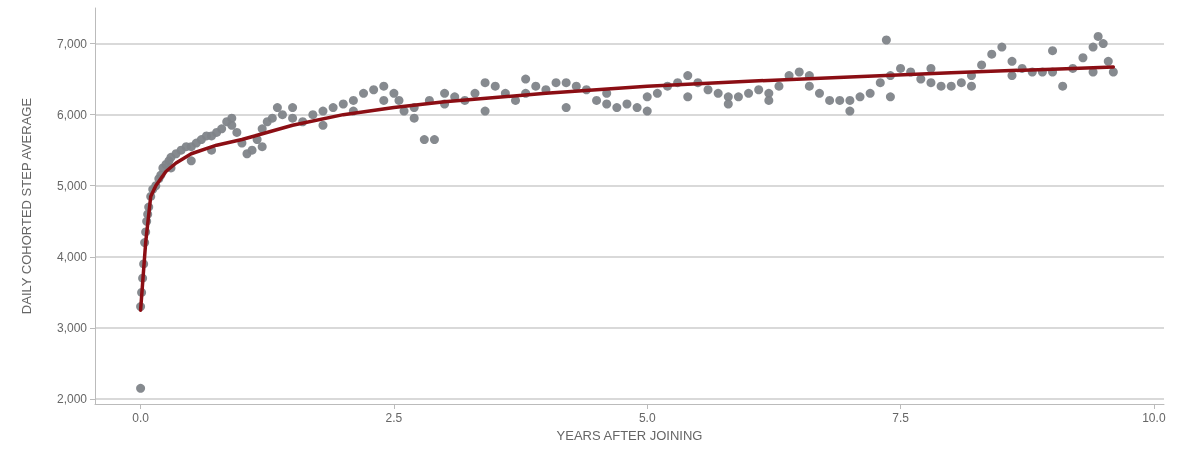 This screenshot has width=1182, height=454. Describe the element at coordinates (141, 418) in the screenshot. I see `x-tick-label: 0.0` at that location.